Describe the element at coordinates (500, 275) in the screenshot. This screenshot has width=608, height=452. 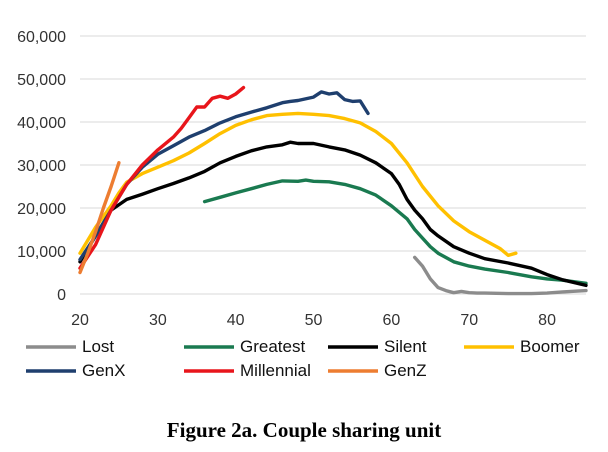
I see `series-line-lost` at that location.